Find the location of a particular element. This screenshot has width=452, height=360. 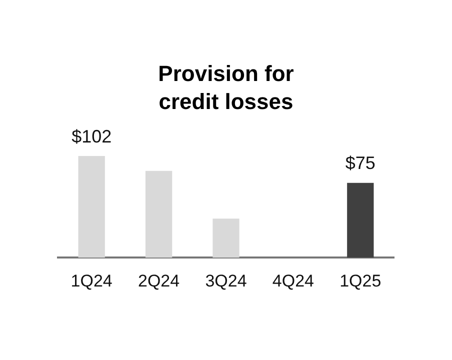

data-label: $102 is located at coordinates (92, 136).